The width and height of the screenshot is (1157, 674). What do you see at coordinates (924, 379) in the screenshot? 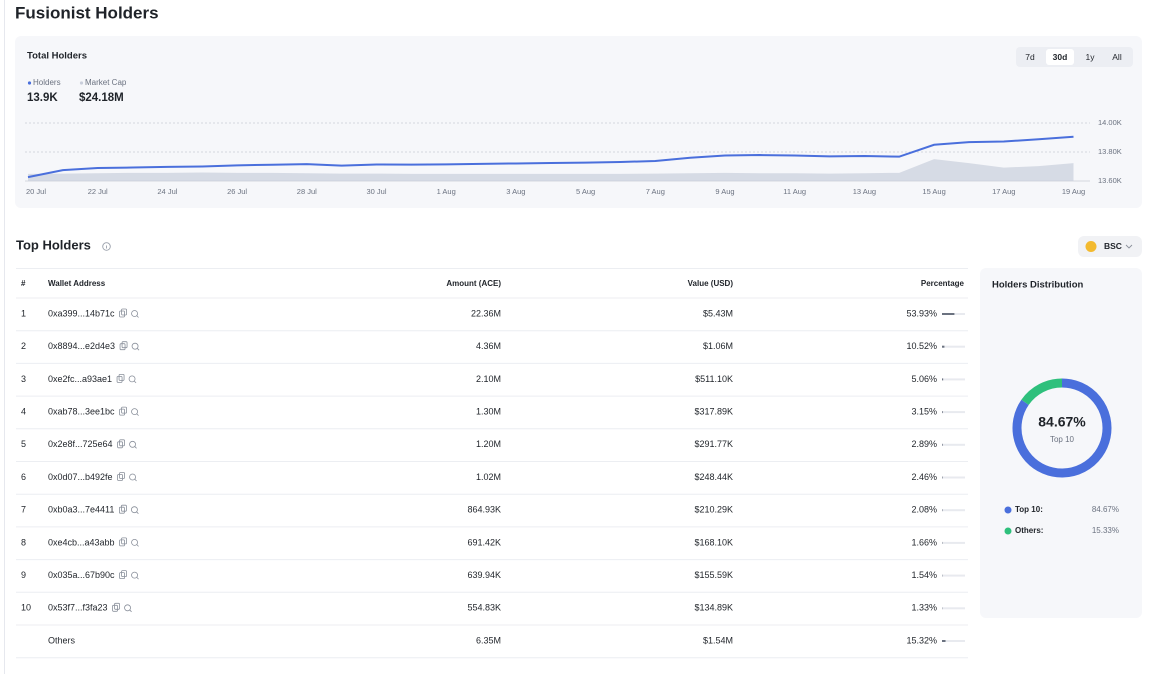
I see `percentage: 5.06%` at bounding box center [924, 379].